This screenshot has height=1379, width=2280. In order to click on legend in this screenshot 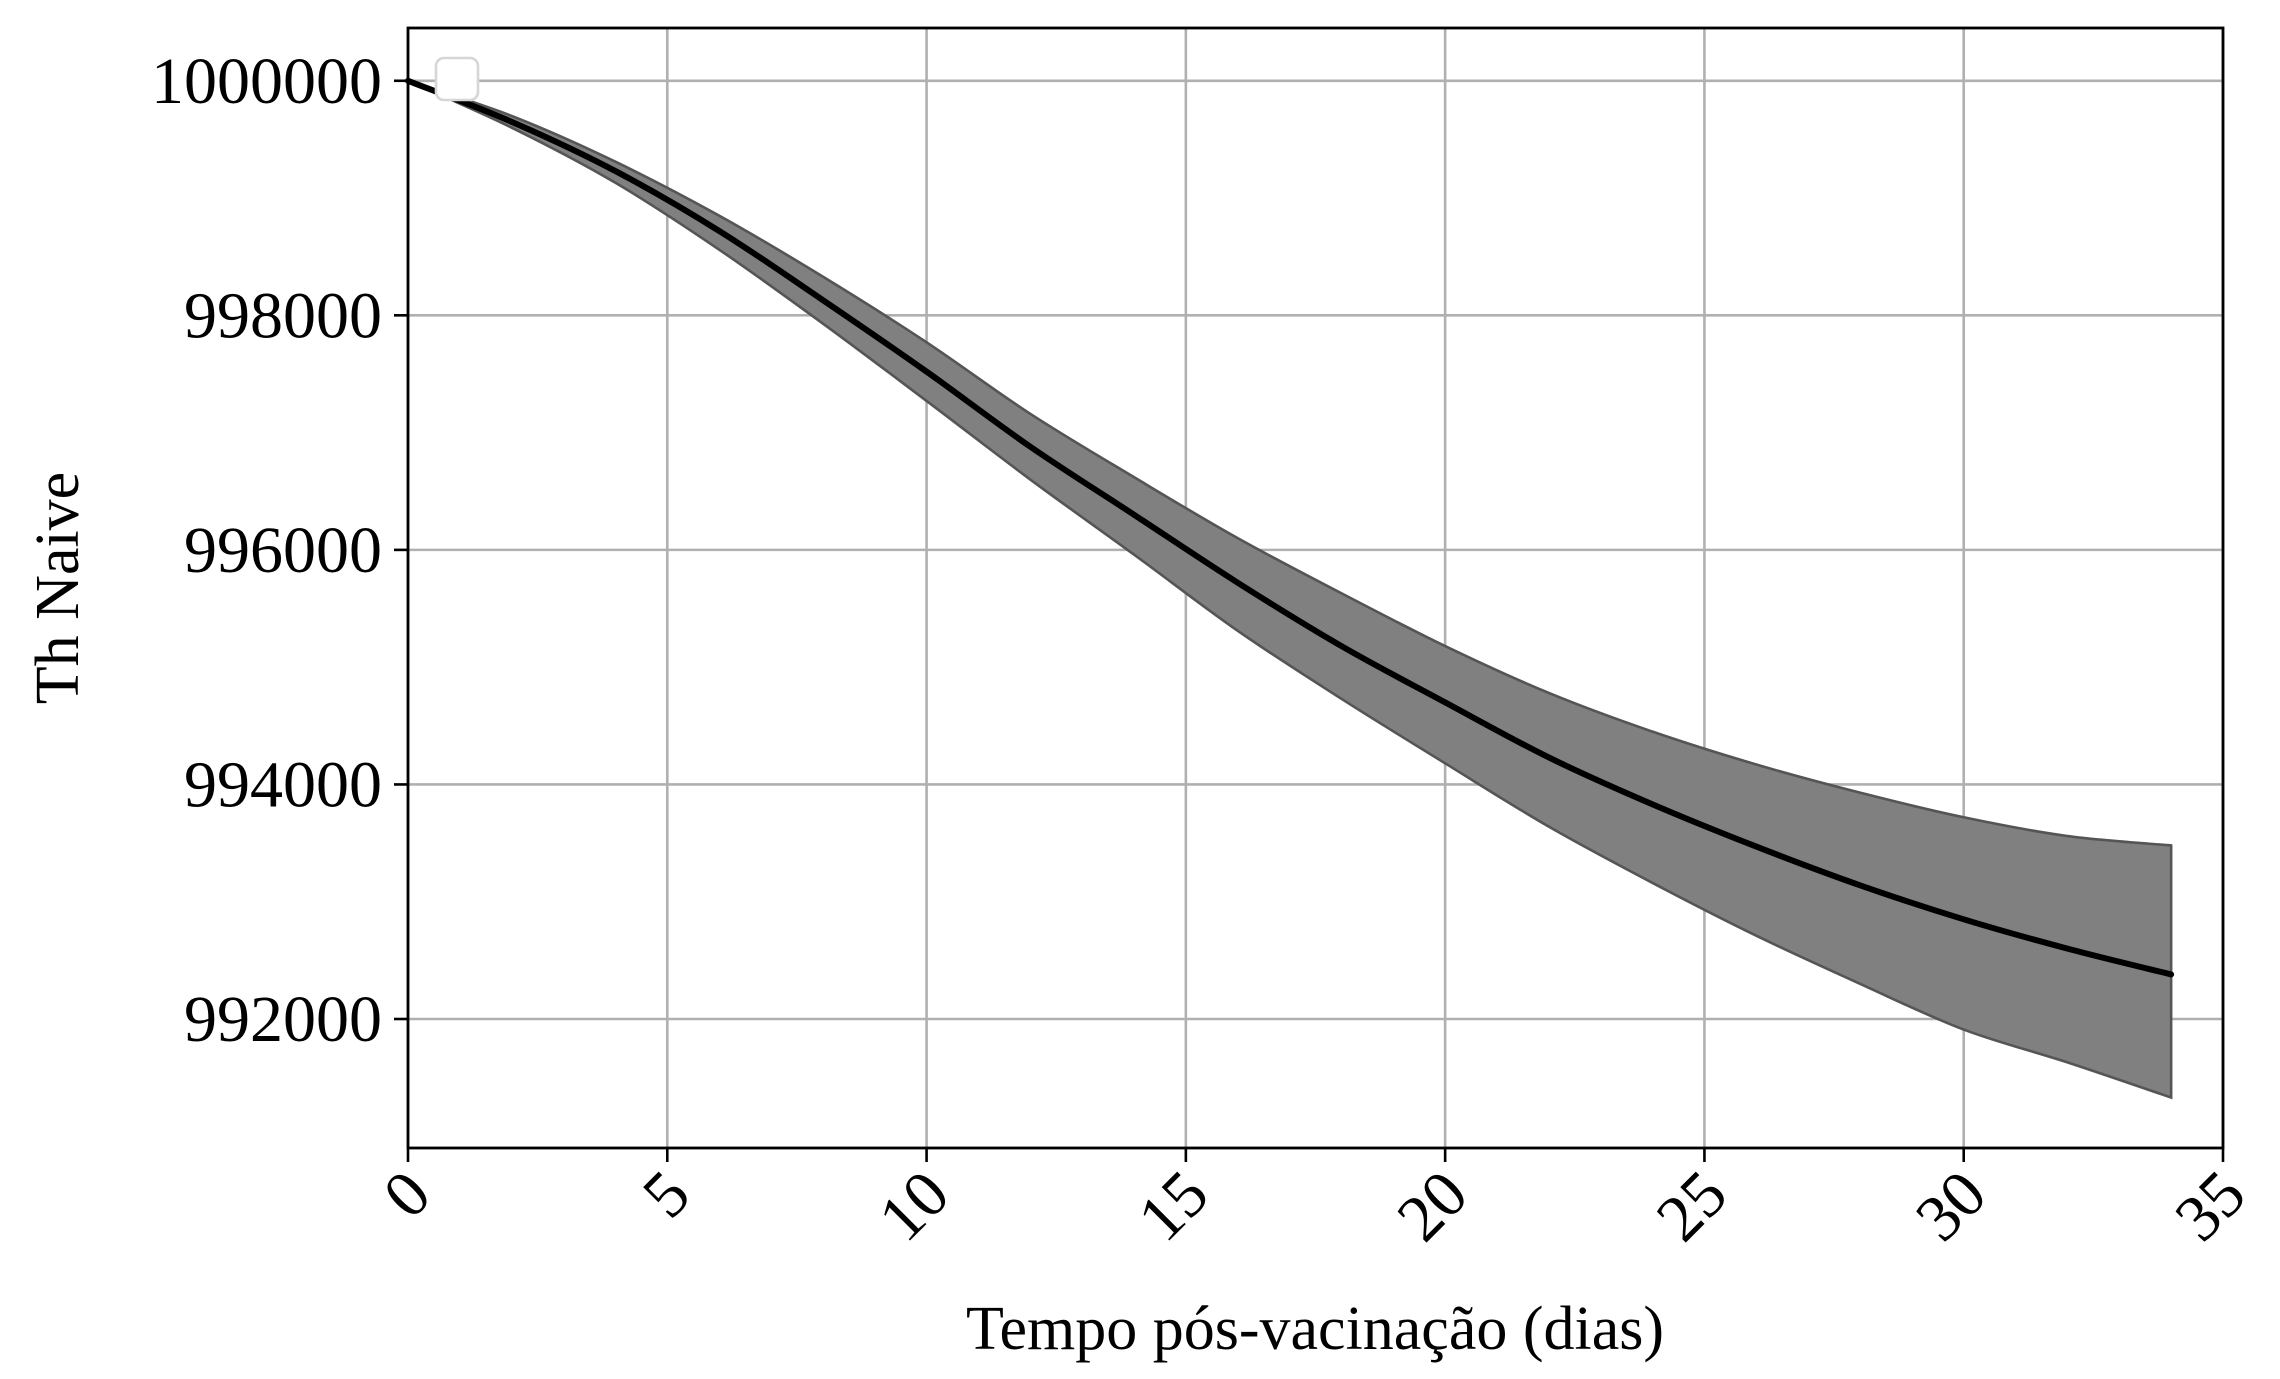, I will do `click(457, 79)`.